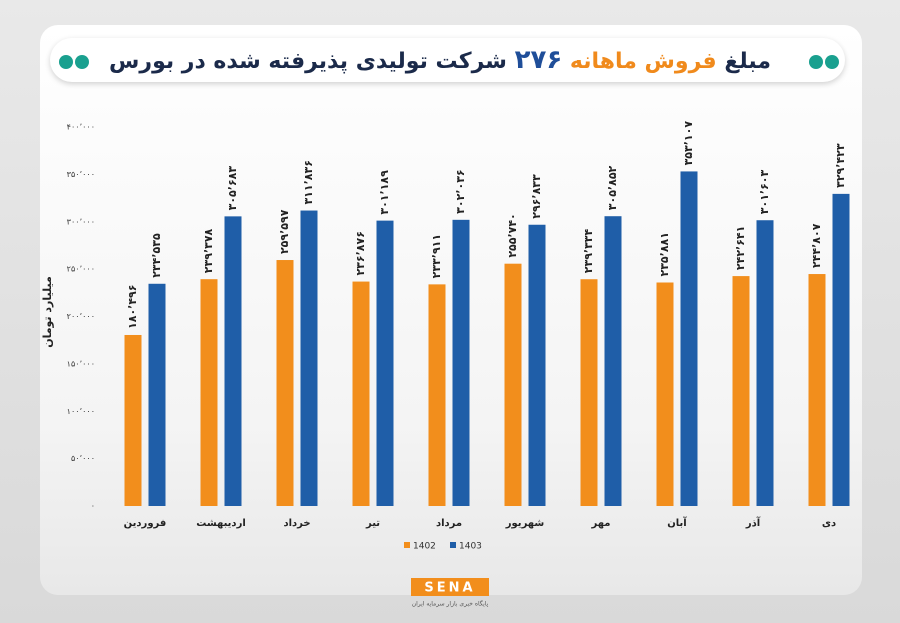 The image size is (900, 623). What do you see at coordinates (450, 604) in the screenshot?
I see `tagline: پایگاه خبری بازار سرمایه ایران` at bounding box center [450, 604].